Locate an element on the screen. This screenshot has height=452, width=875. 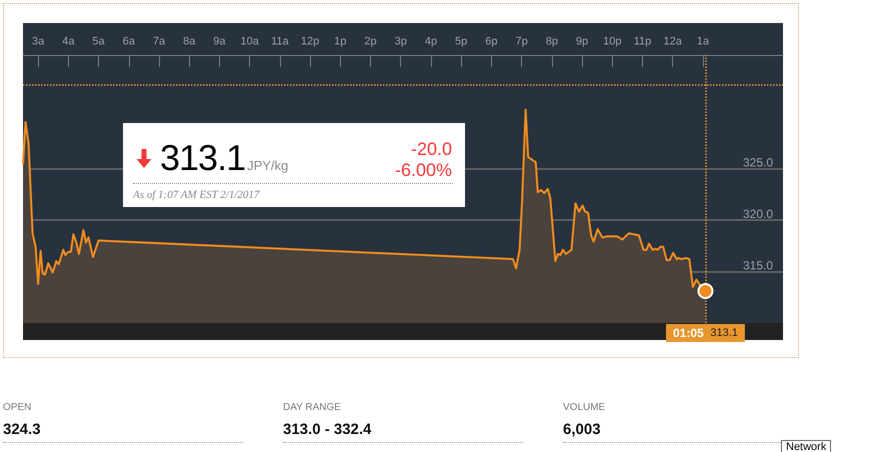
x-tick-label: 5p is located at coordinates (461, 42).